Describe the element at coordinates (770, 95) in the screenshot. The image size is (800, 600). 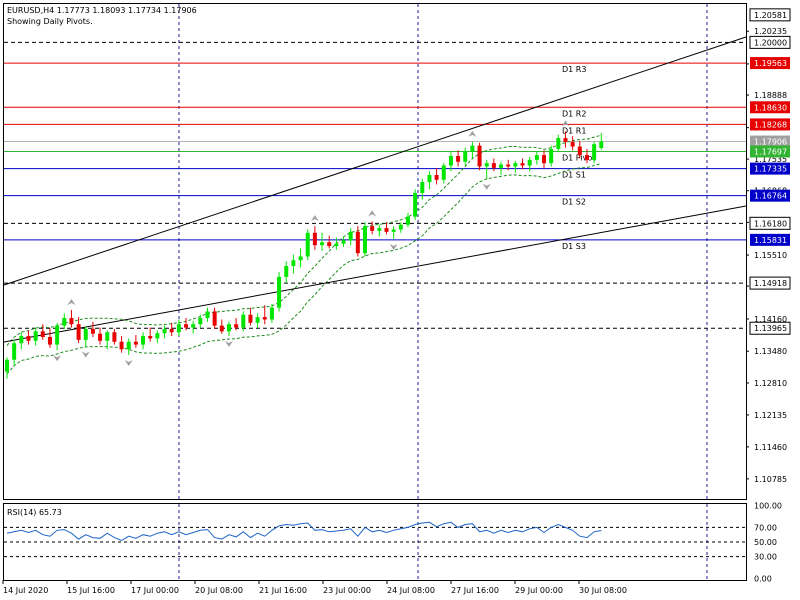
I see `y-tick-label: 1.18888` at that location.